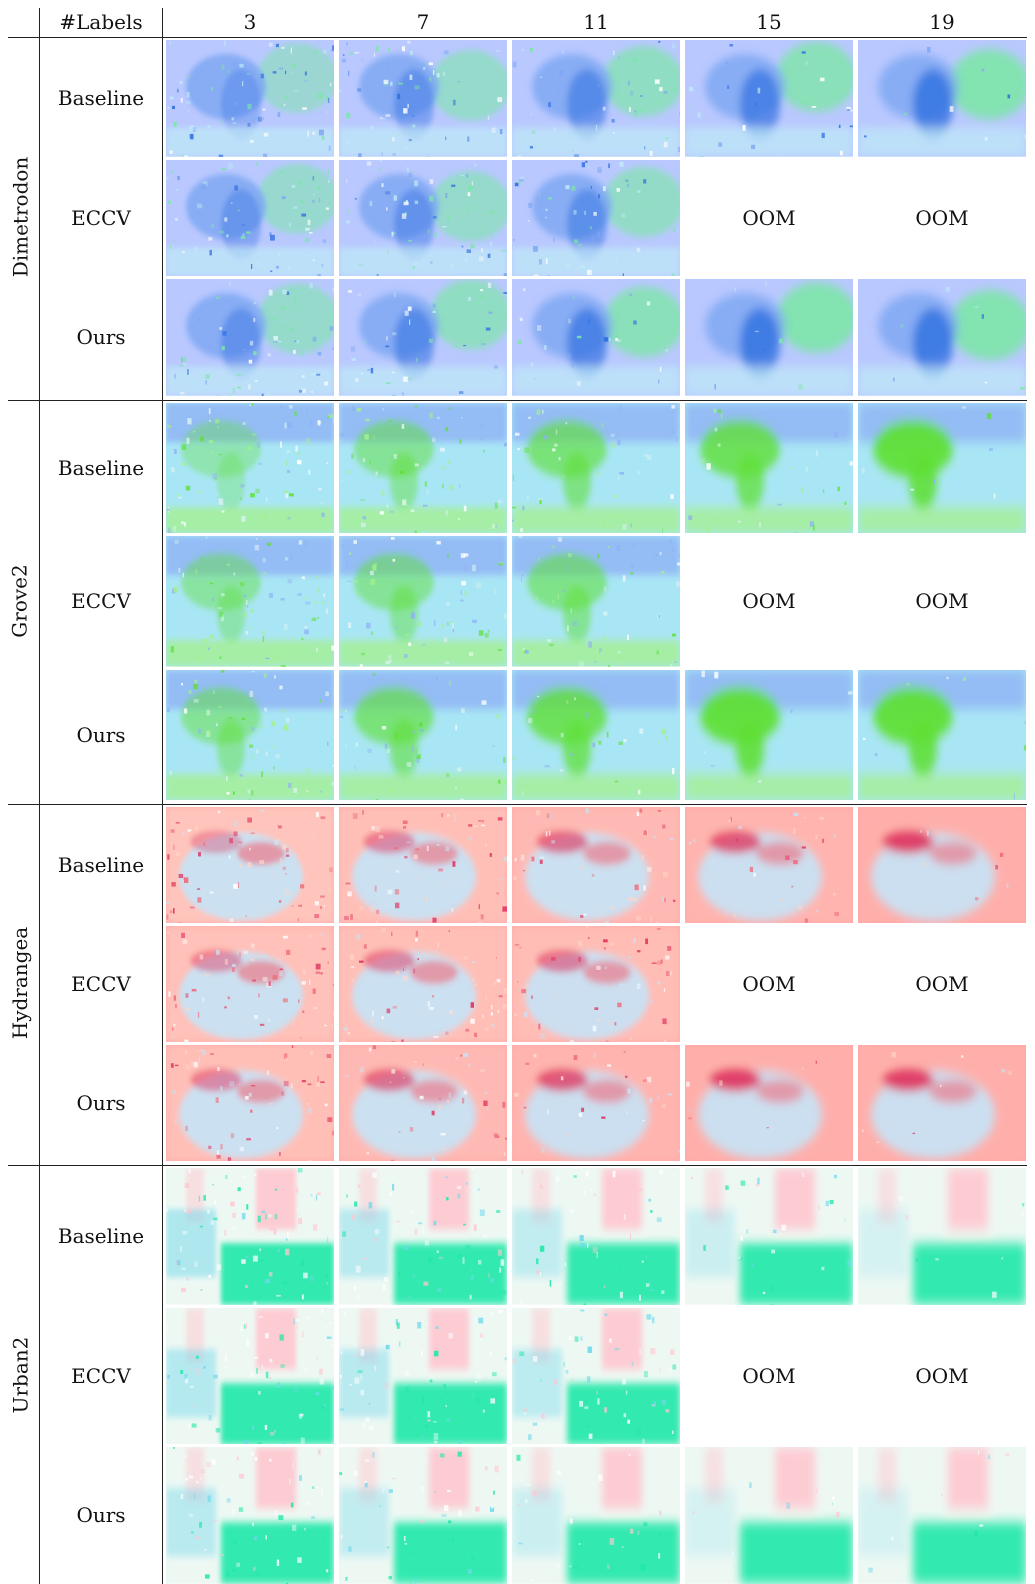 The image size is (1035, 1584). I want to click on column-header: 11, so click(596, 22).